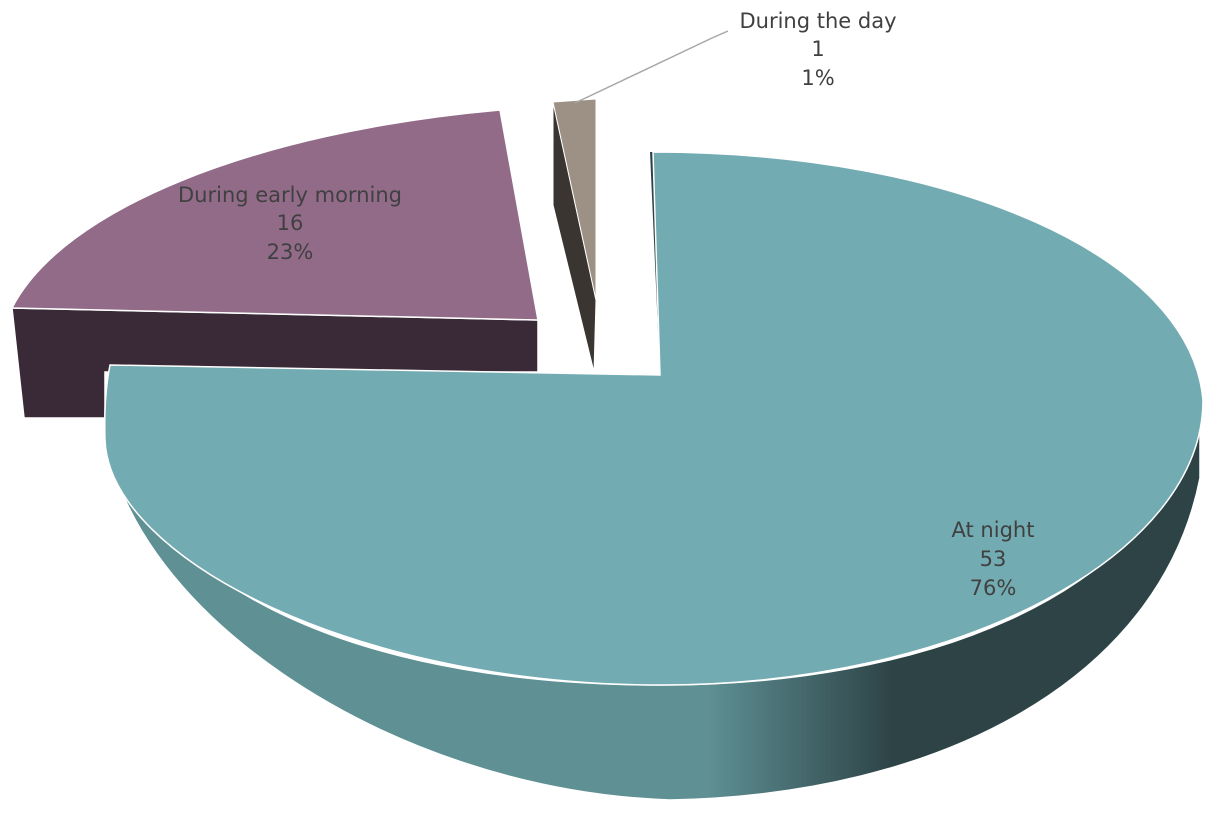 This screenshot has width=1205, height=813. I want to click on slice-during-the-day, so click(574, 235).